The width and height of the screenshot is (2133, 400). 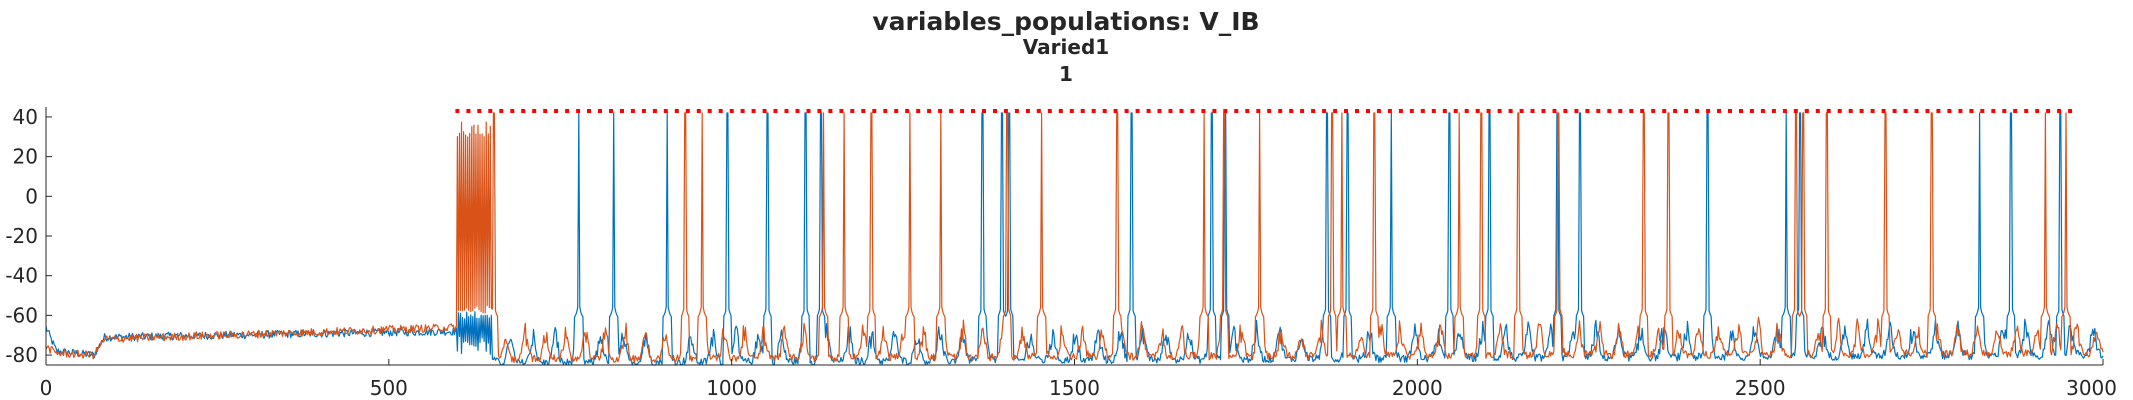 I want to click on y-tick-label: -80, so click(x=21, y=355).